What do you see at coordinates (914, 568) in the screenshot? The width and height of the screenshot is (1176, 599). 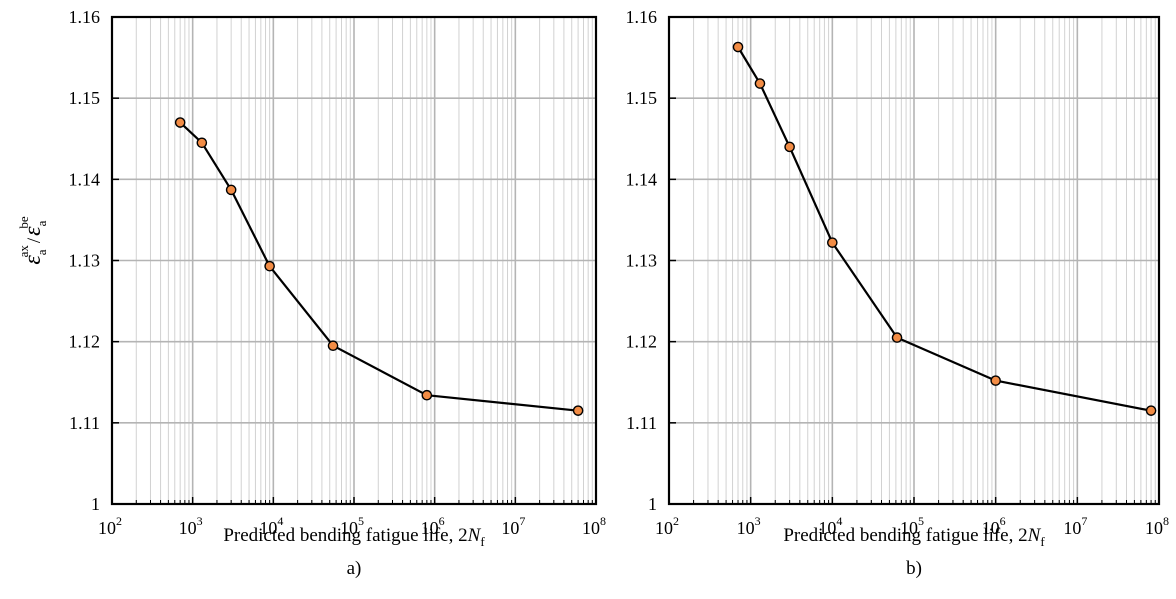 I see `sub-caption: b)` at bounding box center [914, 568].